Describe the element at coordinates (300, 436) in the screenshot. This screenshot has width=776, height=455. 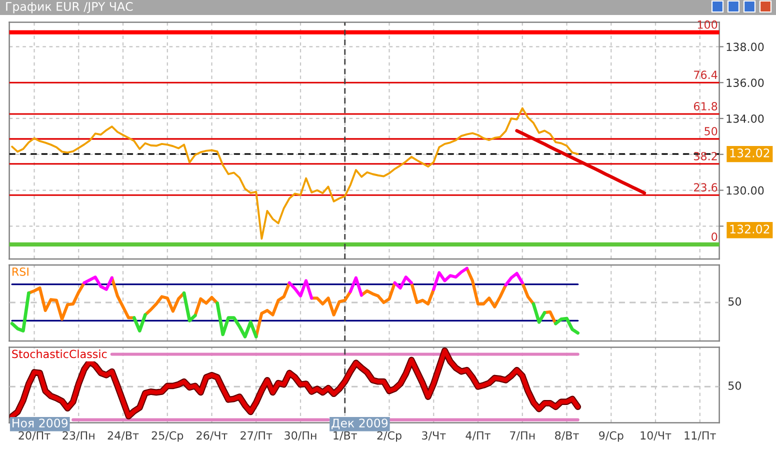
I see `x-tick-label: 30/Пн` at that location.